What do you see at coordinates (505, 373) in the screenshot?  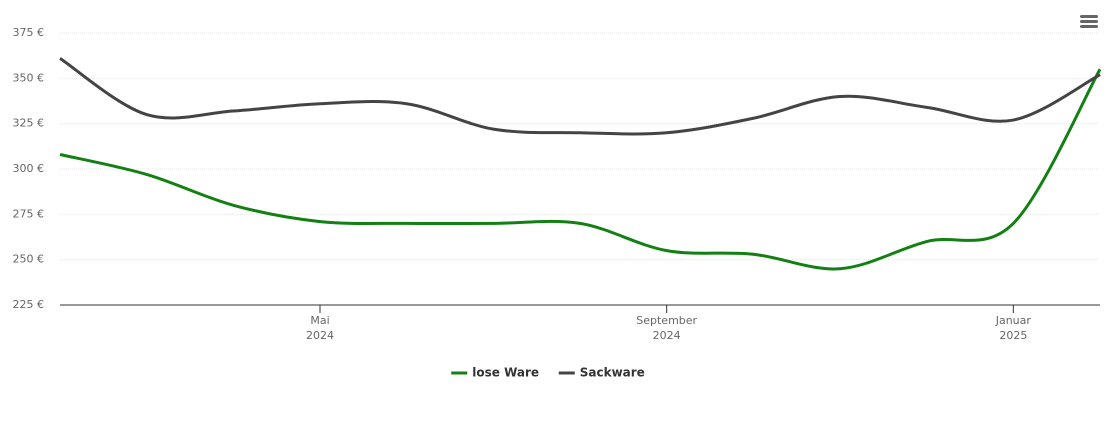 I see `legend-label: lose Ware` at bounding box center [505, 373].